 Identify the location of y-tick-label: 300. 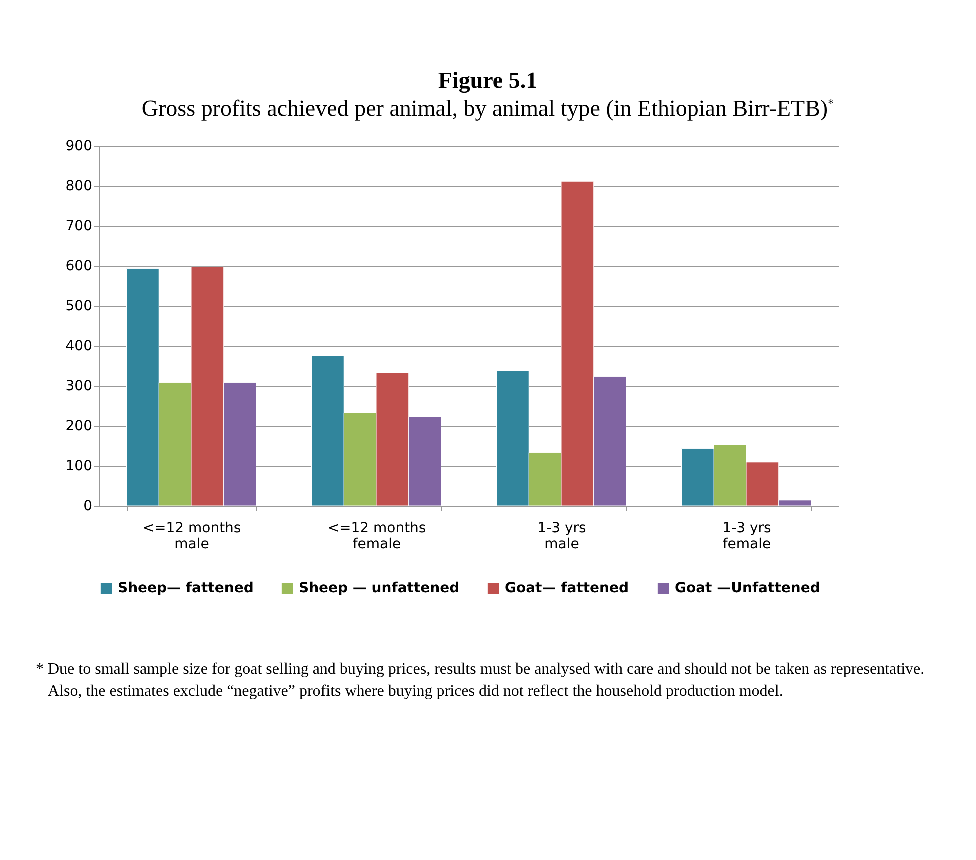
(79, 386).